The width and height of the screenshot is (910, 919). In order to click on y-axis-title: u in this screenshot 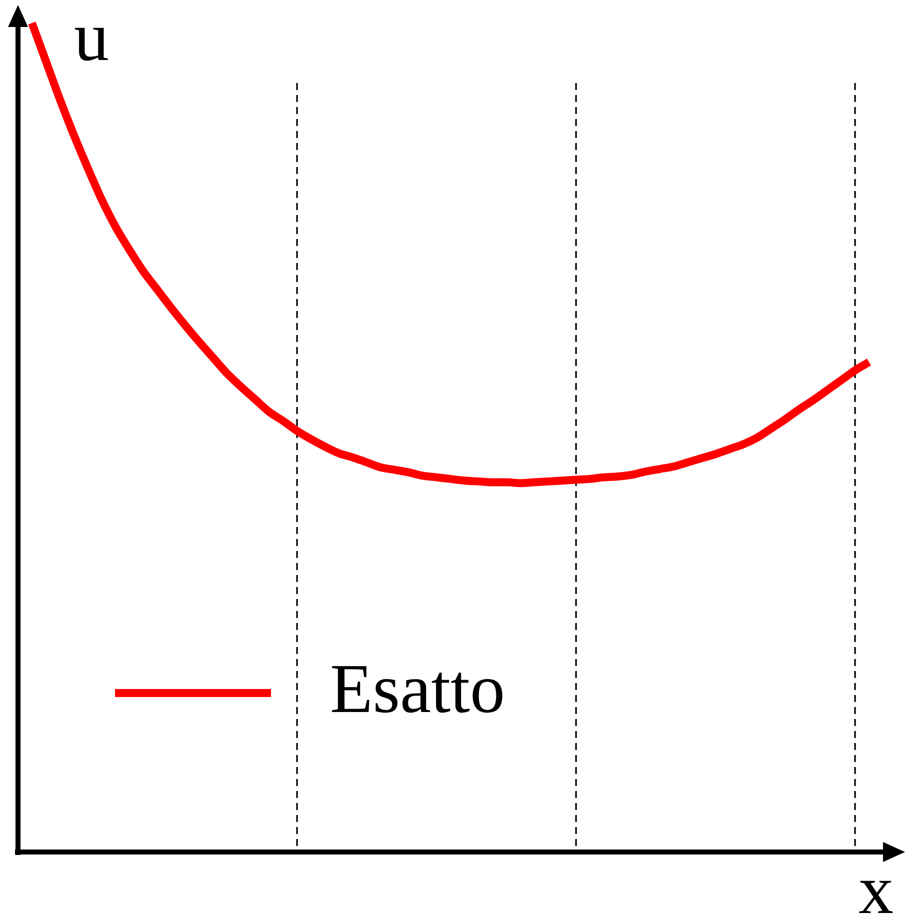, I will do `click(91, 38)`.